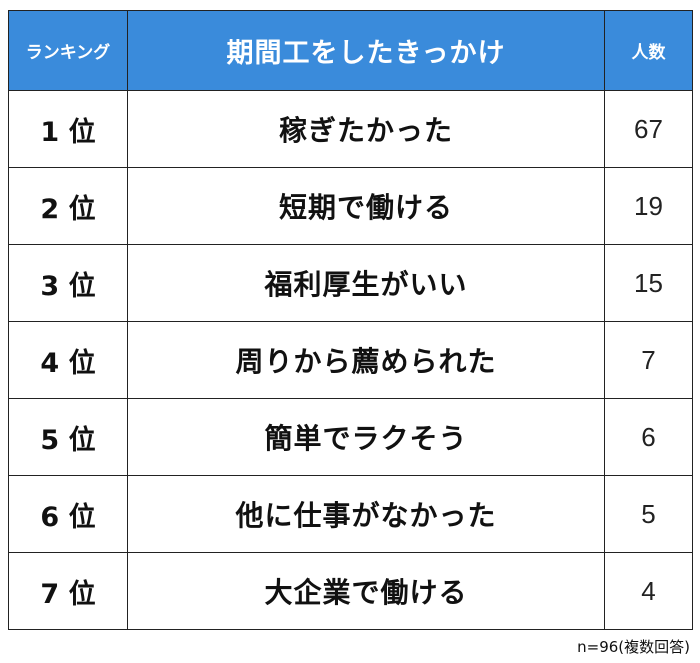  I want to click on reason-cell: 周りから薦められた, so click(366, 360).